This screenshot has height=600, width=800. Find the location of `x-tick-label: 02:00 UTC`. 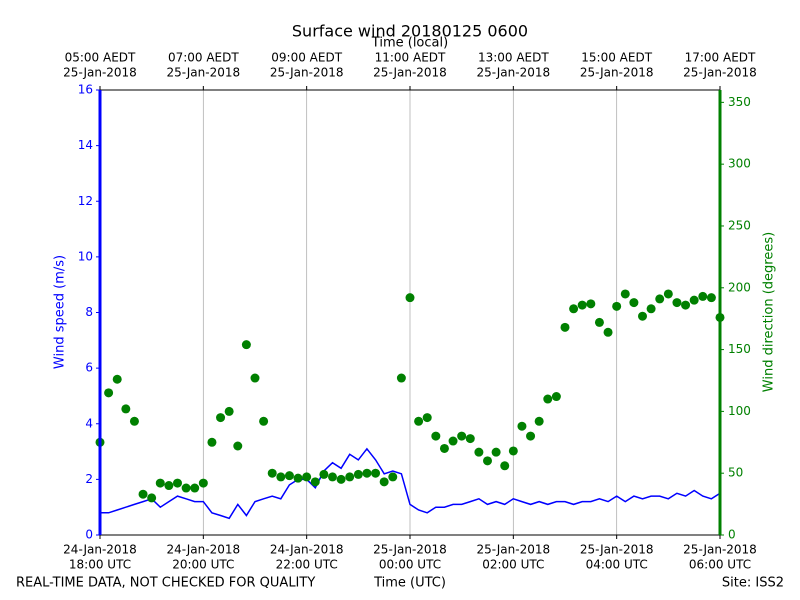

x-tick-label: 02:00 UTC is located at coordinates (513, 565).